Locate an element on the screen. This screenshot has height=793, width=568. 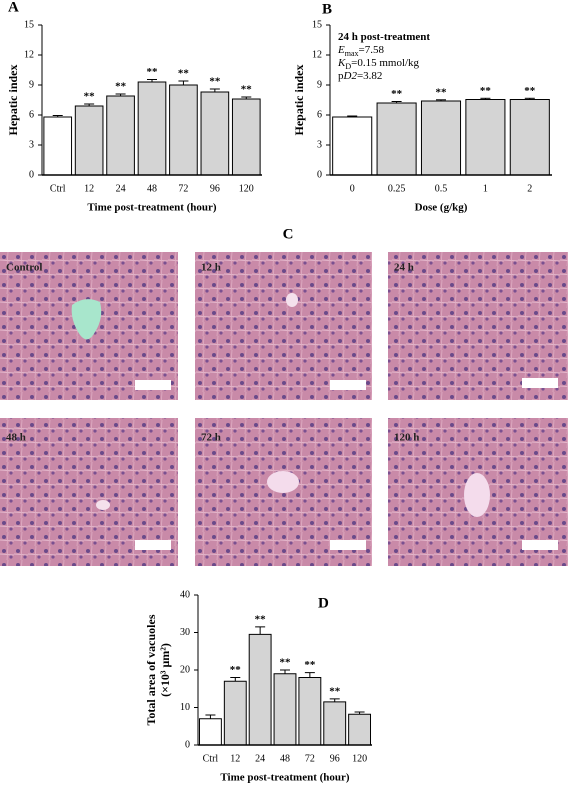
annotation: Emax=7.58 is located at coordinates (360, 51).